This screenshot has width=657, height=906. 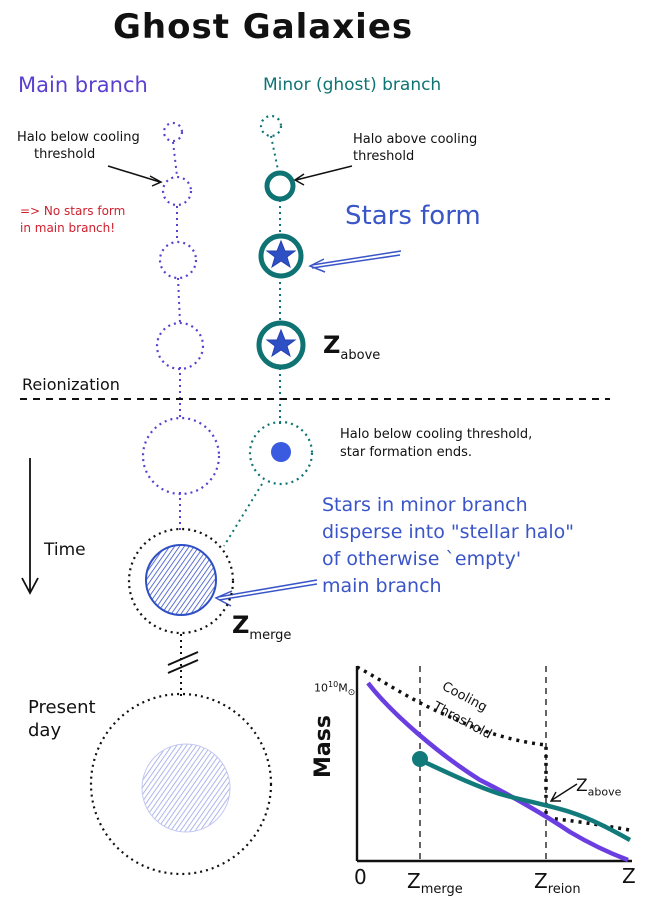 I want to click on minor-branch-label: Minor (ghost) branch, so click(x=352, y=85).